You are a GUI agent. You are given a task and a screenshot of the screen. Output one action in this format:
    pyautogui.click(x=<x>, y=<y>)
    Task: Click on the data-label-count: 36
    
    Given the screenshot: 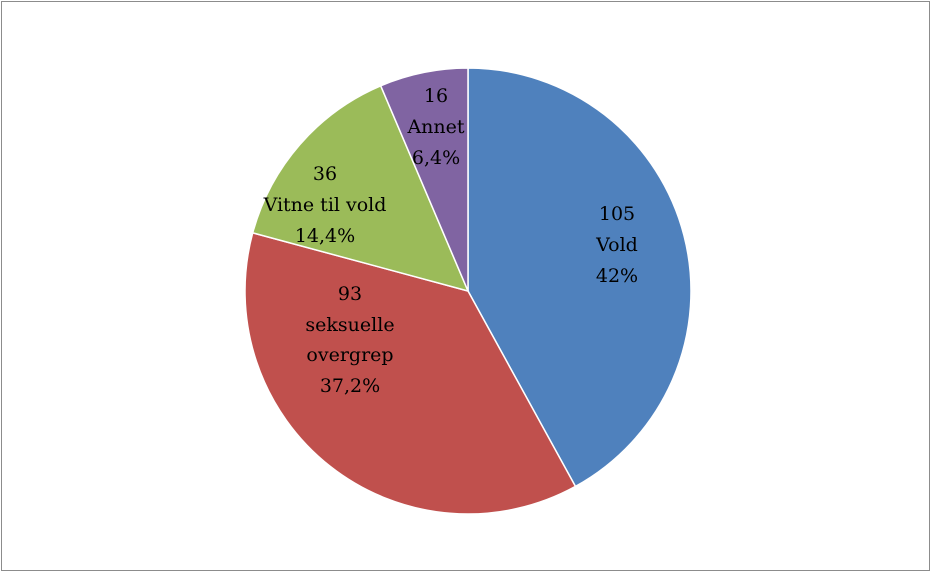 What is the action you would take?
    pyautogui.click(x=325, y=174)
    